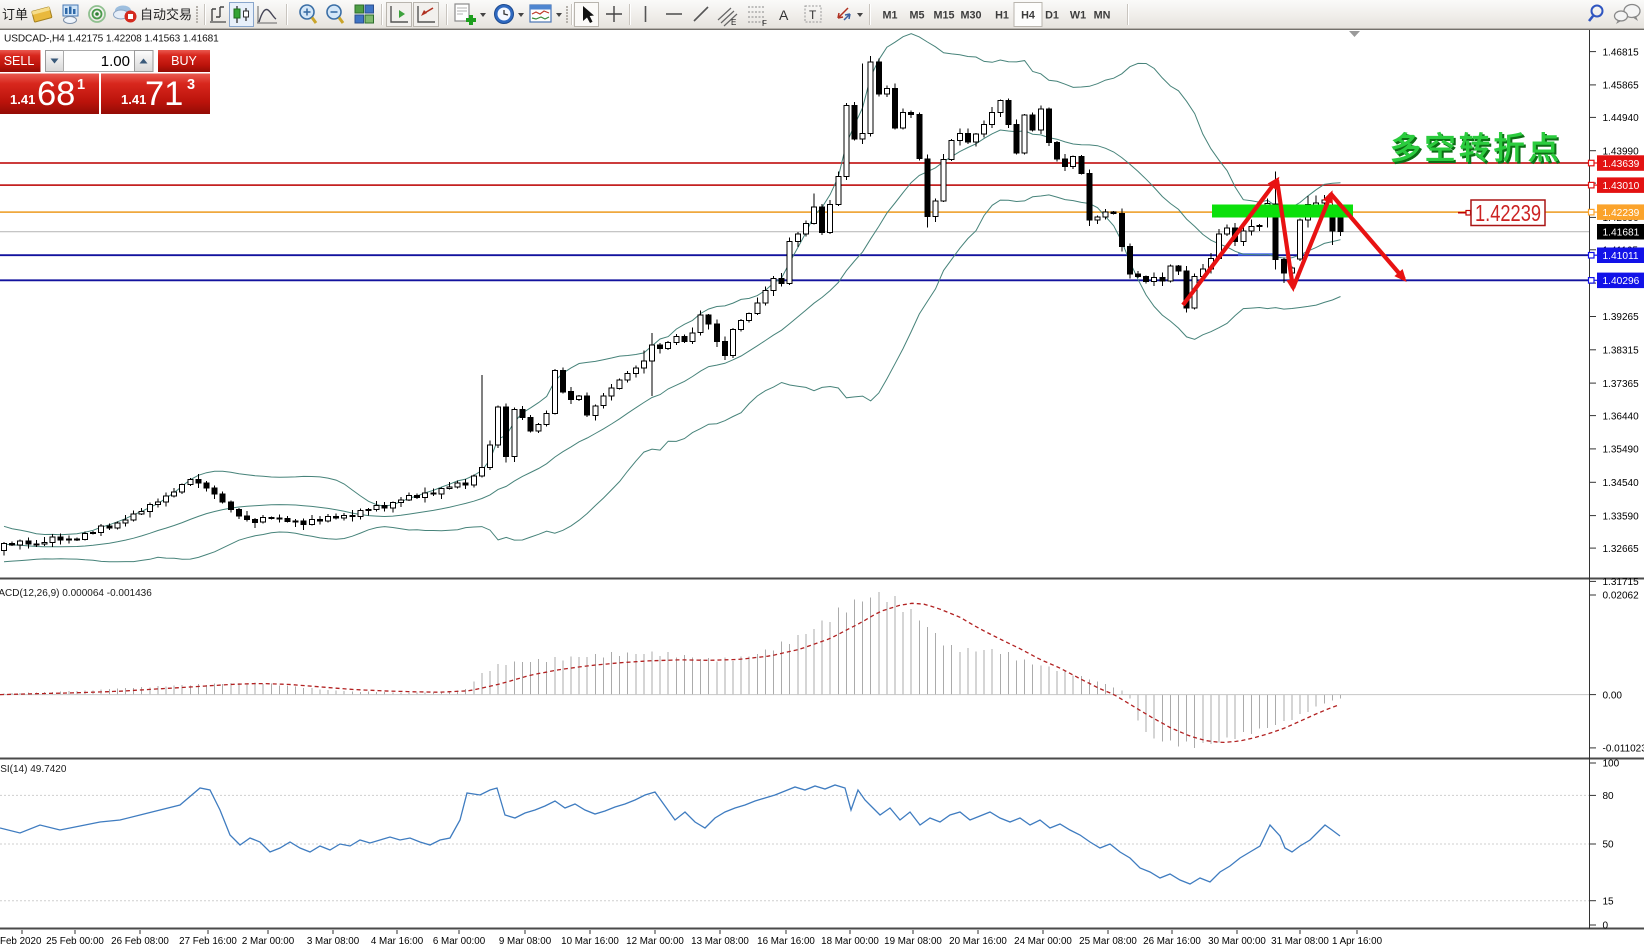 The image size is (1644, 952). What do you see at coordinates (164, 94) in the screenshot?
I see `svg-text: 71` at bounding box center [164, 94].